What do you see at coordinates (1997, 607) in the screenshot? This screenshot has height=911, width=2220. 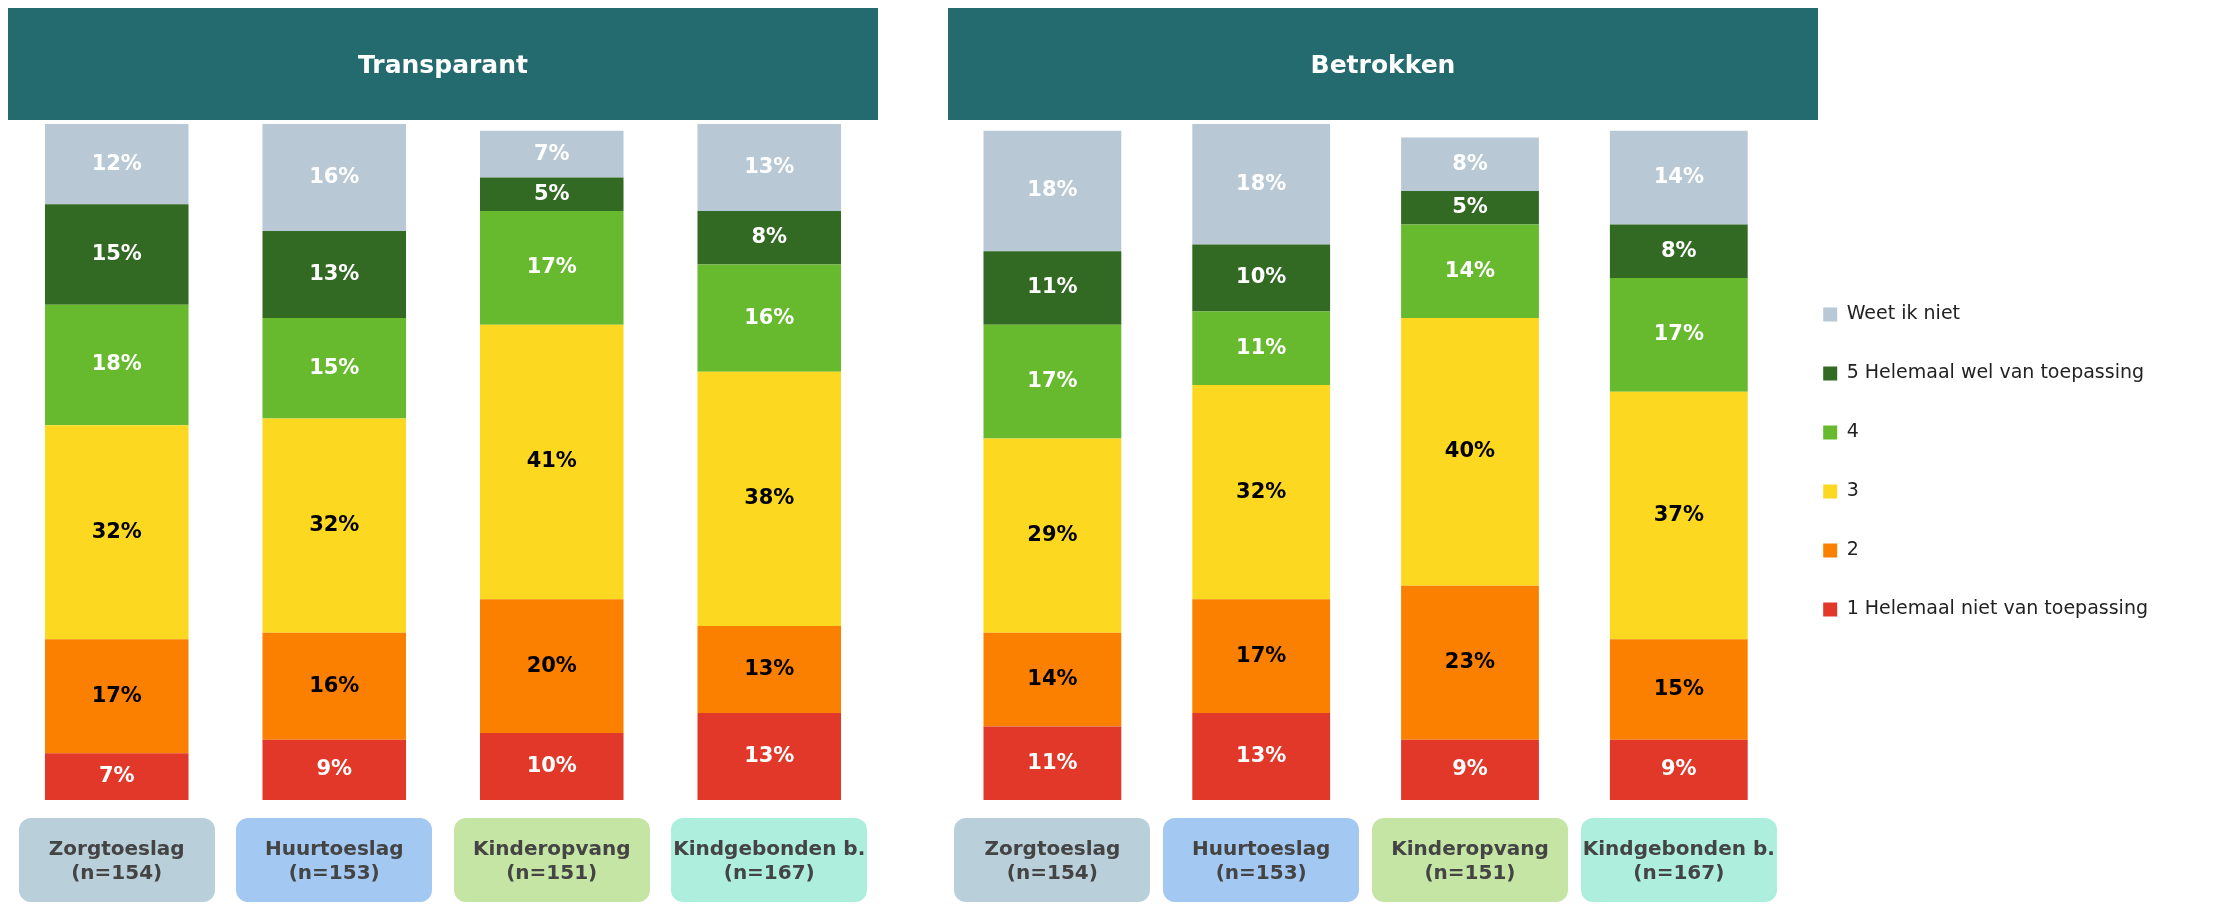 I see `legend-label: 1 Helemaal niet van toepassing` at bounding box center [1997, 607].